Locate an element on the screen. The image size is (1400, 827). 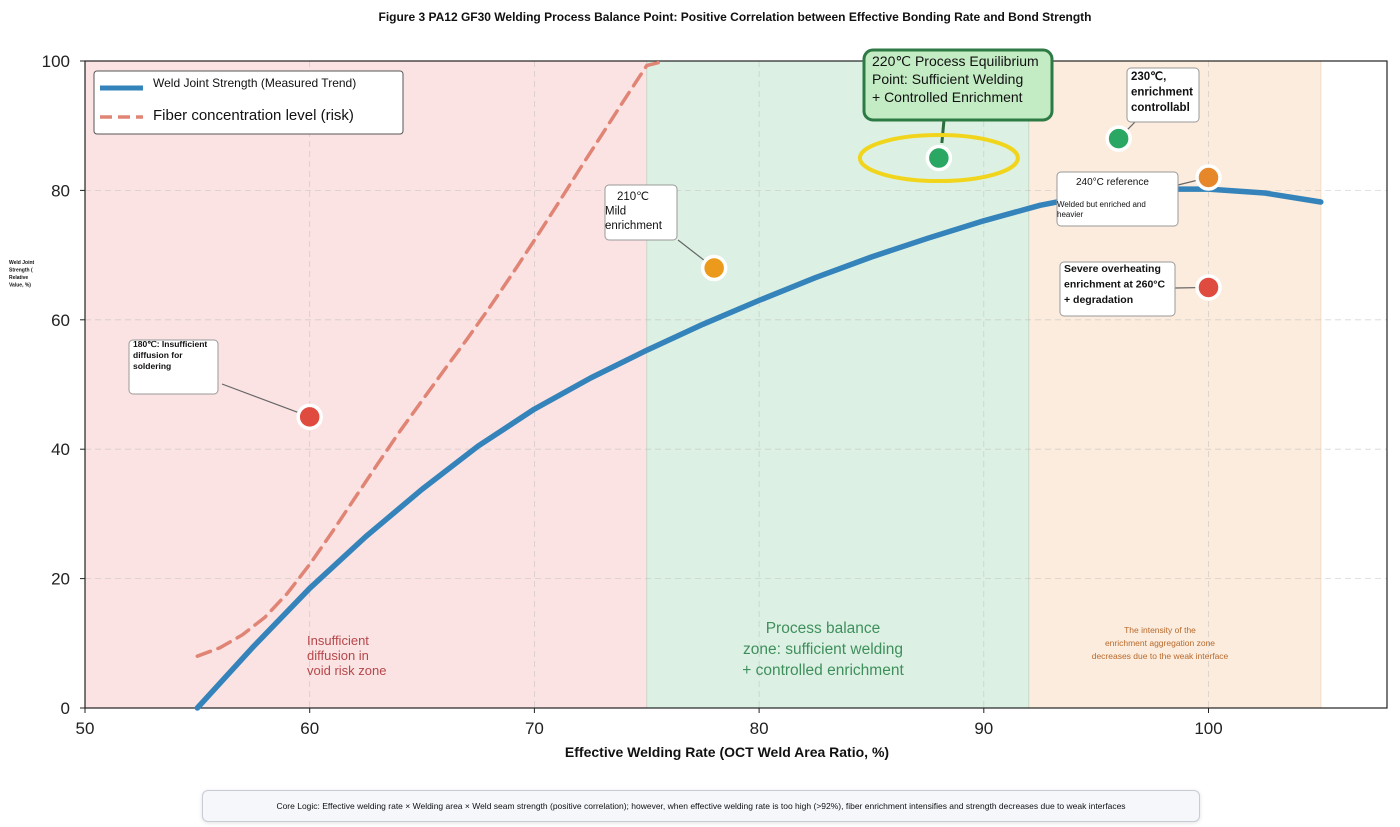
callout-text: 220℃ Process Equilibrium is located at coordinates (955, 61).